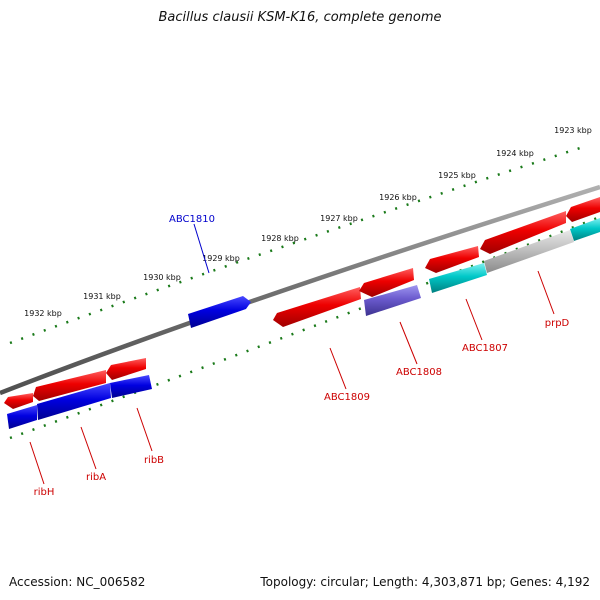  Describe the element at coordinates (102, 296) in the screenshot. I see `kbp-label-1931: 1931 kbp` at that location.